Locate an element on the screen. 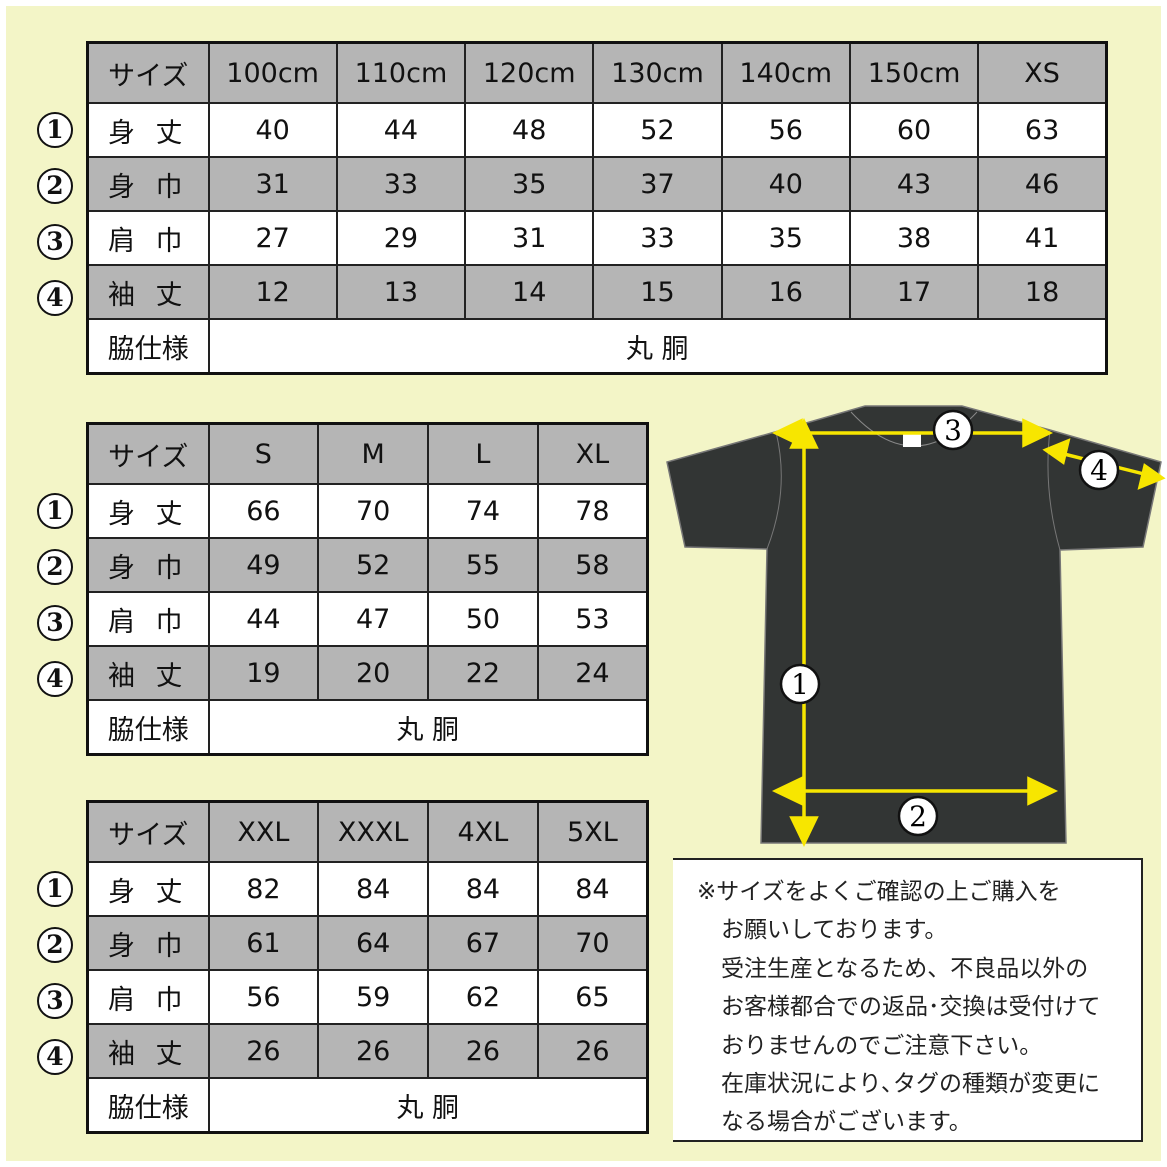 The image size is (1167, 1167). notice-line: 在庫状況により､タグの種類が変更に is located at coordinates (911, 1084).